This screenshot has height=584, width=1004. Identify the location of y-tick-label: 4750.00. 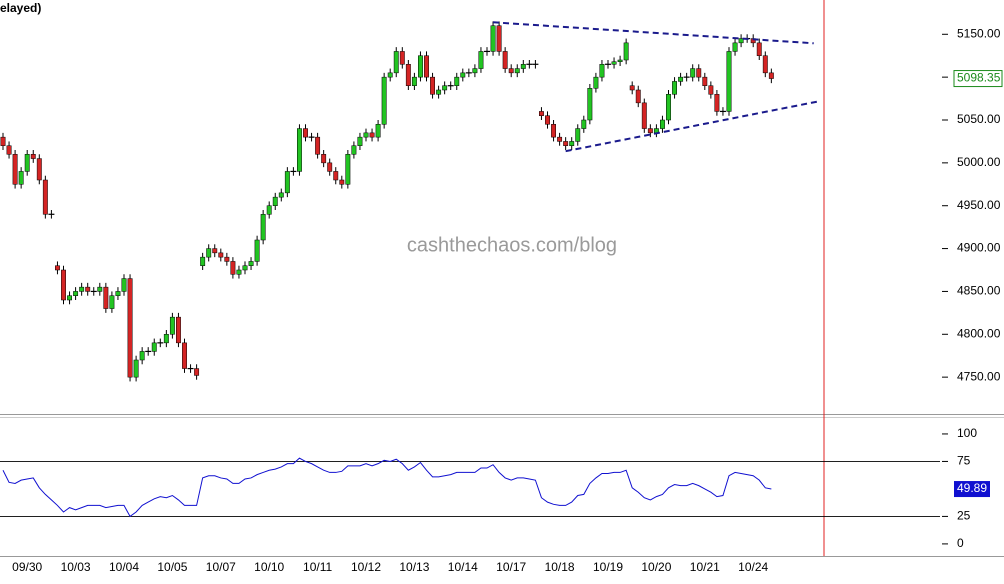
(979, 376).